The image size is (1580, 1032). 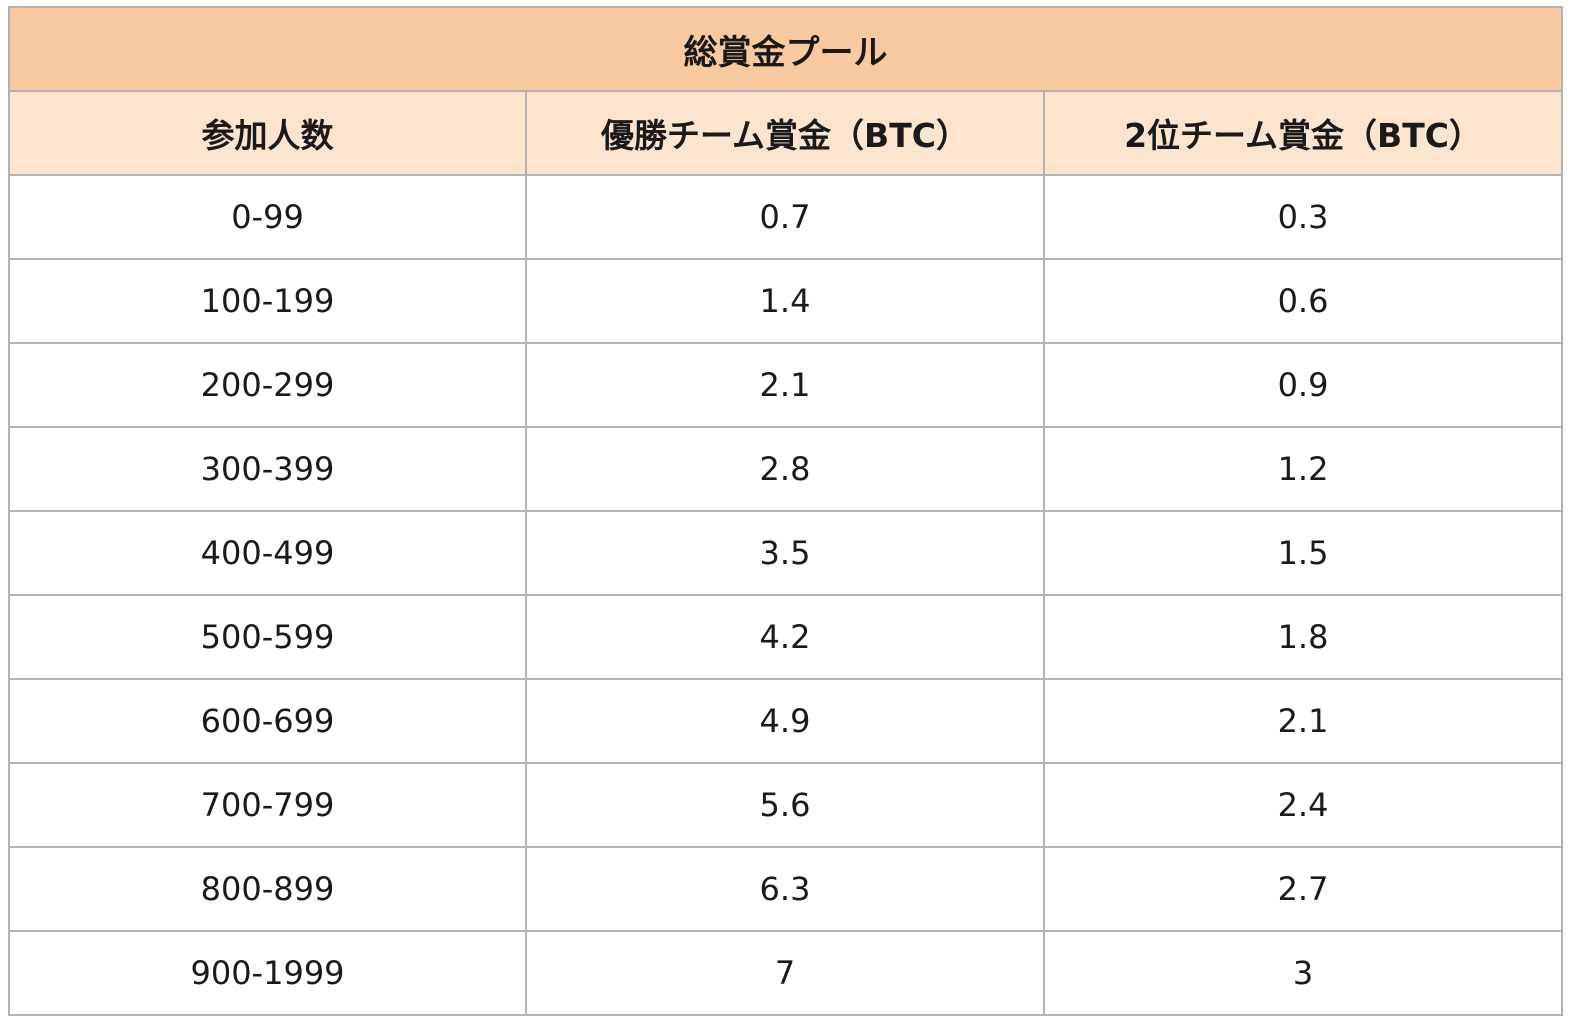 I want to click on table-row: 0-99 0.7 0.3, so click(x=786, y=217).